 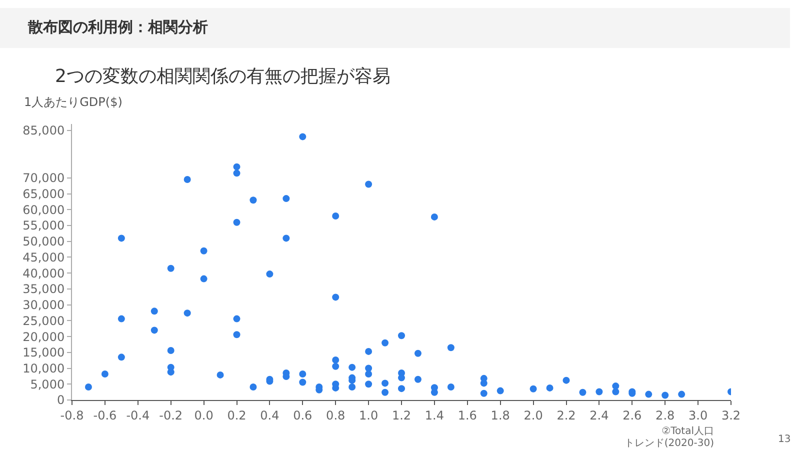 I want to click on x-tick-label: 2.4, so click(x=599, y=415).